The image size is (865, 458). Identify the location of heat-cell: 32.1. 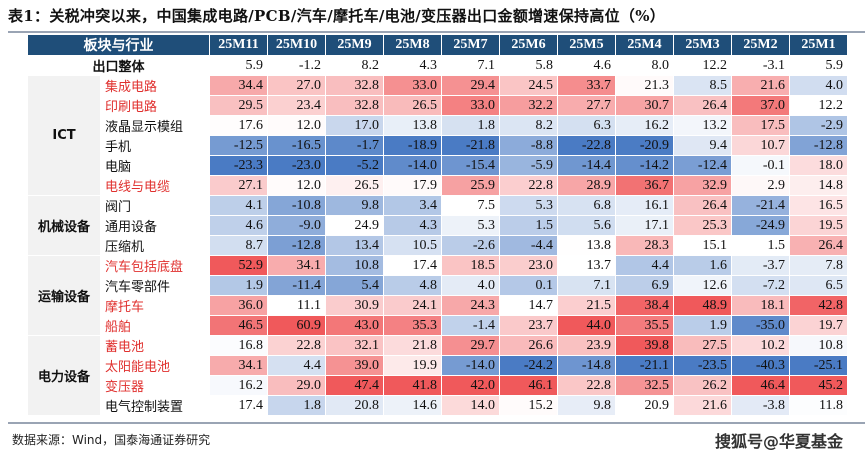
(354, 345).